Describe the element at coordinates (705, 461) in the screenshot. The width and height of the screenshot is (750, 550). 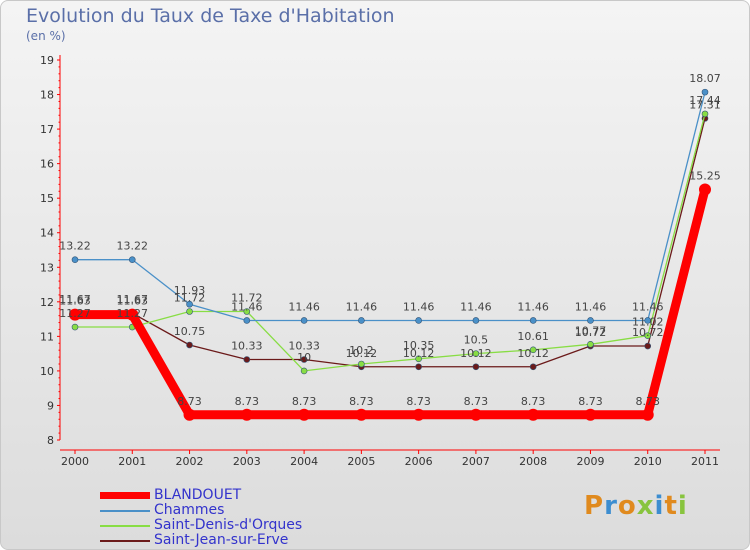
I see `x-tick-label: 2011` at that location.